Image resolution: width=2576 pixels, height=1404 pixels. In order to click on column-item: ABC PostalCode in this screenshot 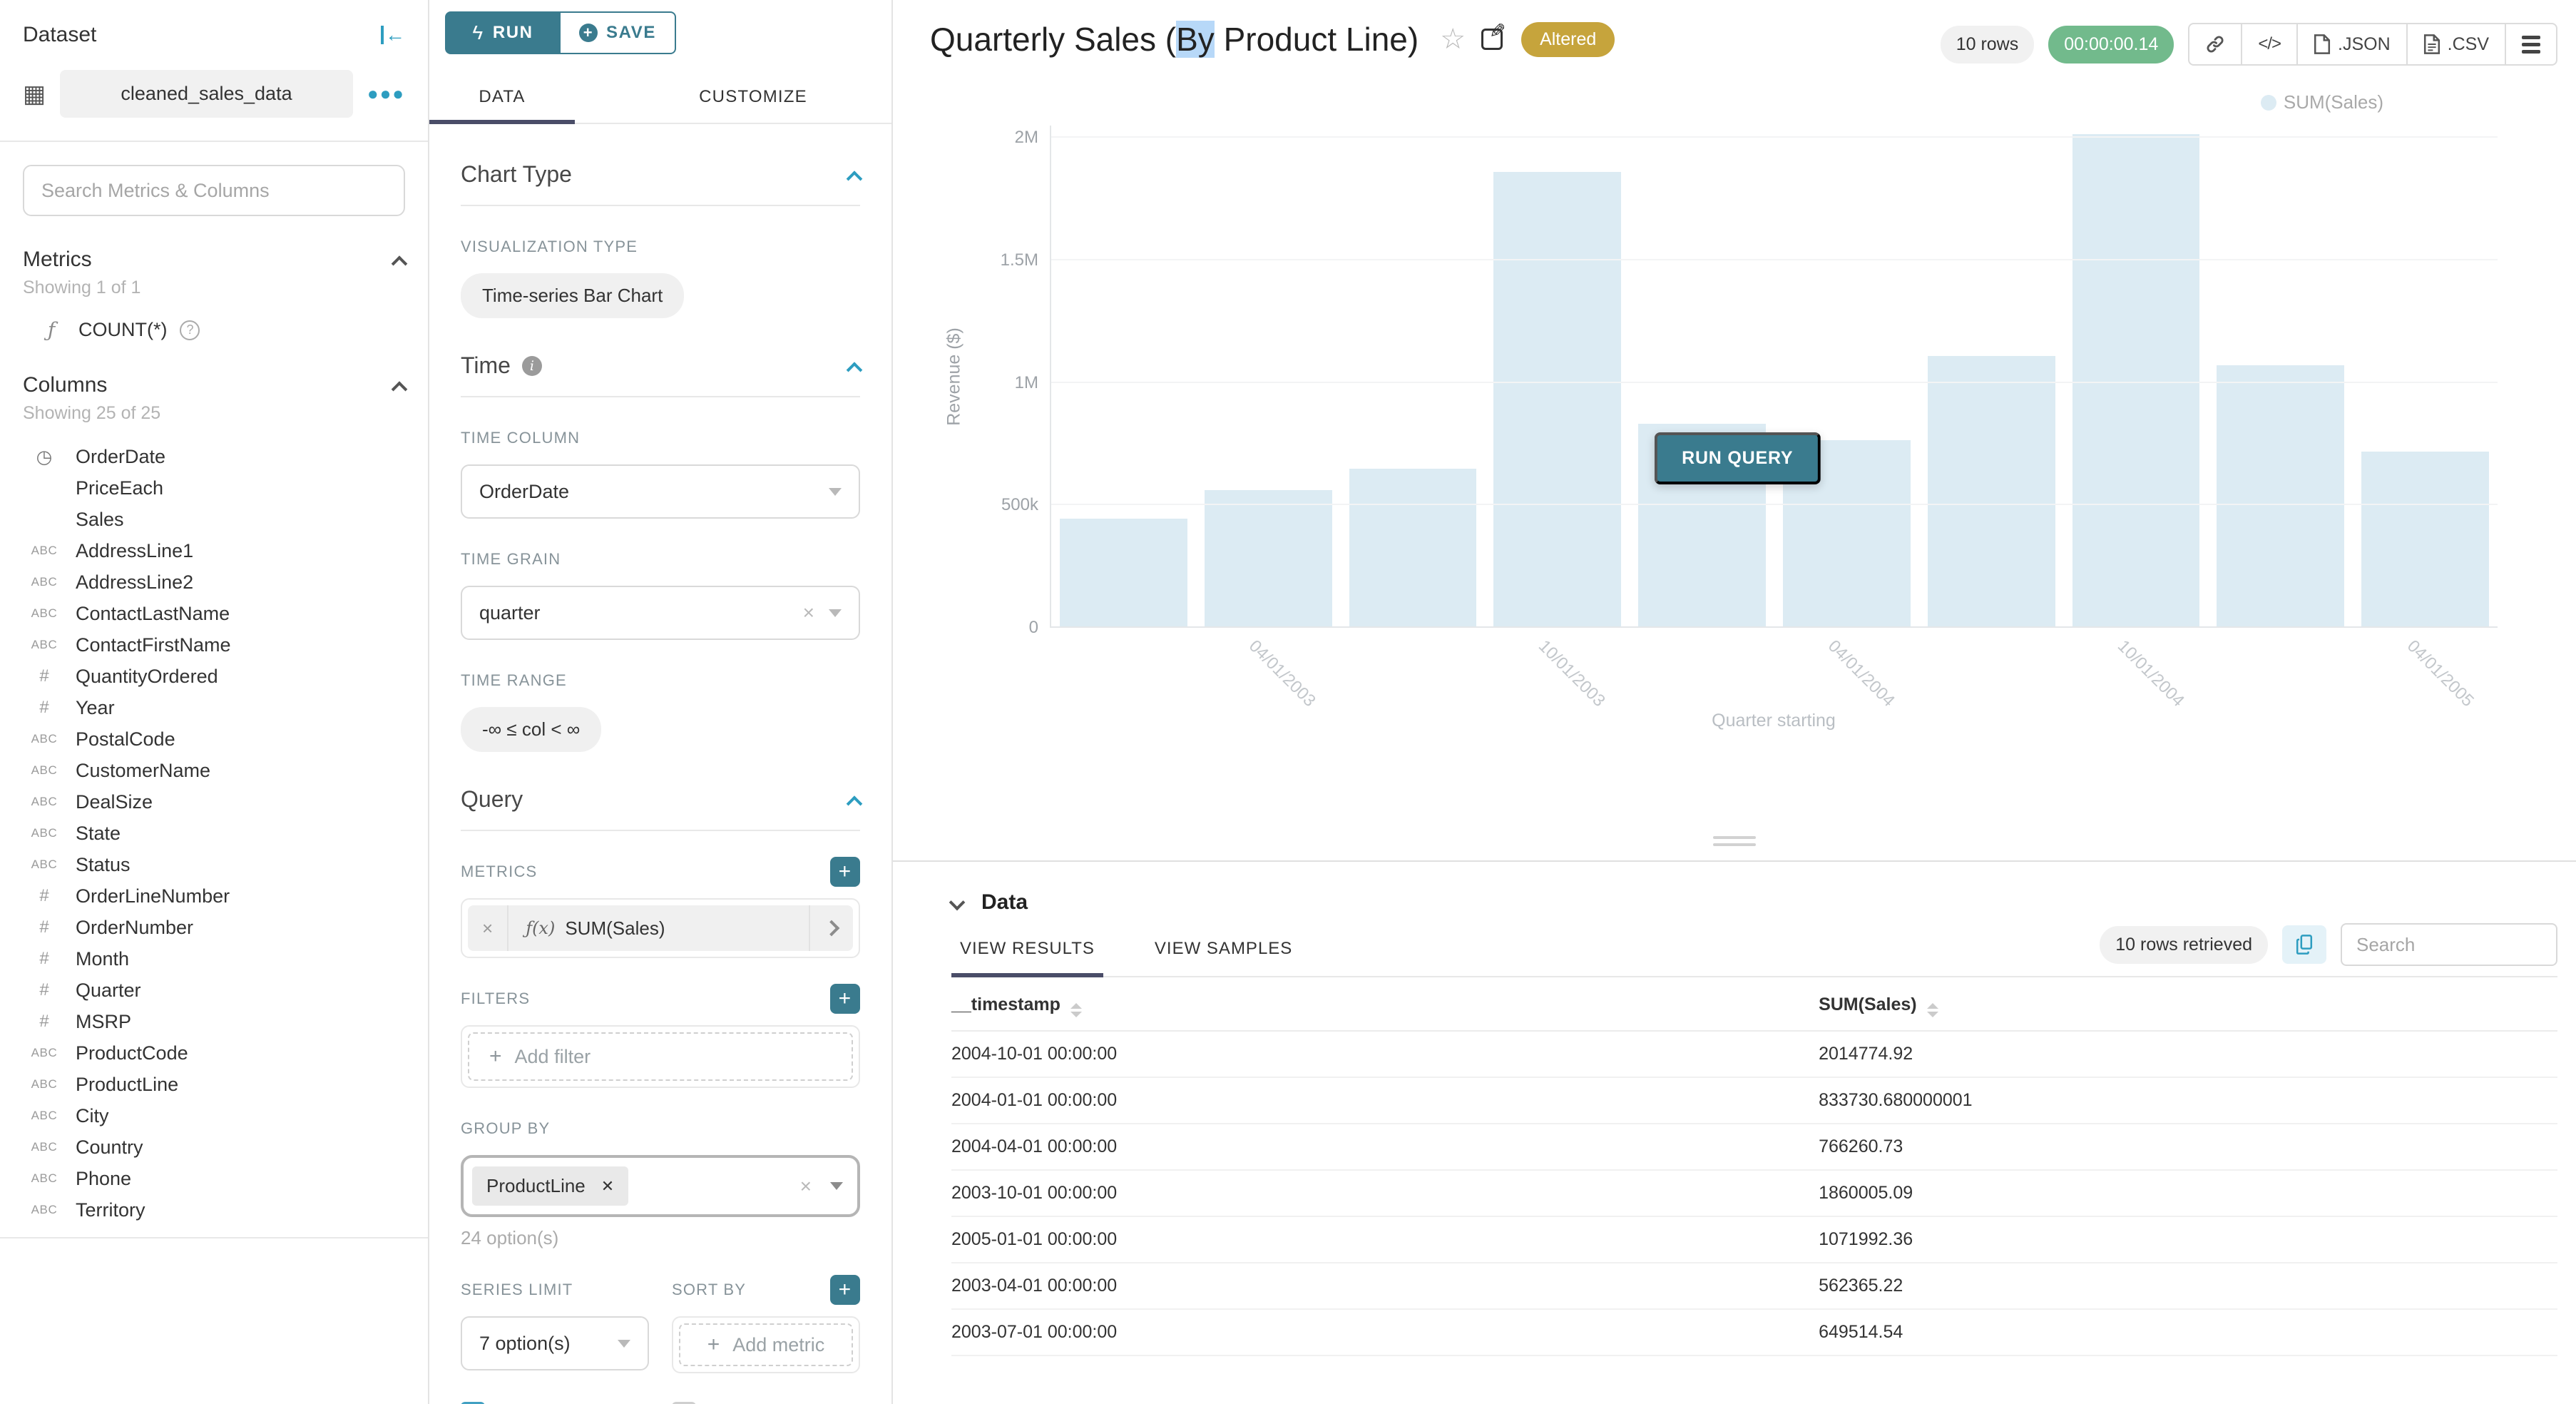, I will do `click(214, 739)`.